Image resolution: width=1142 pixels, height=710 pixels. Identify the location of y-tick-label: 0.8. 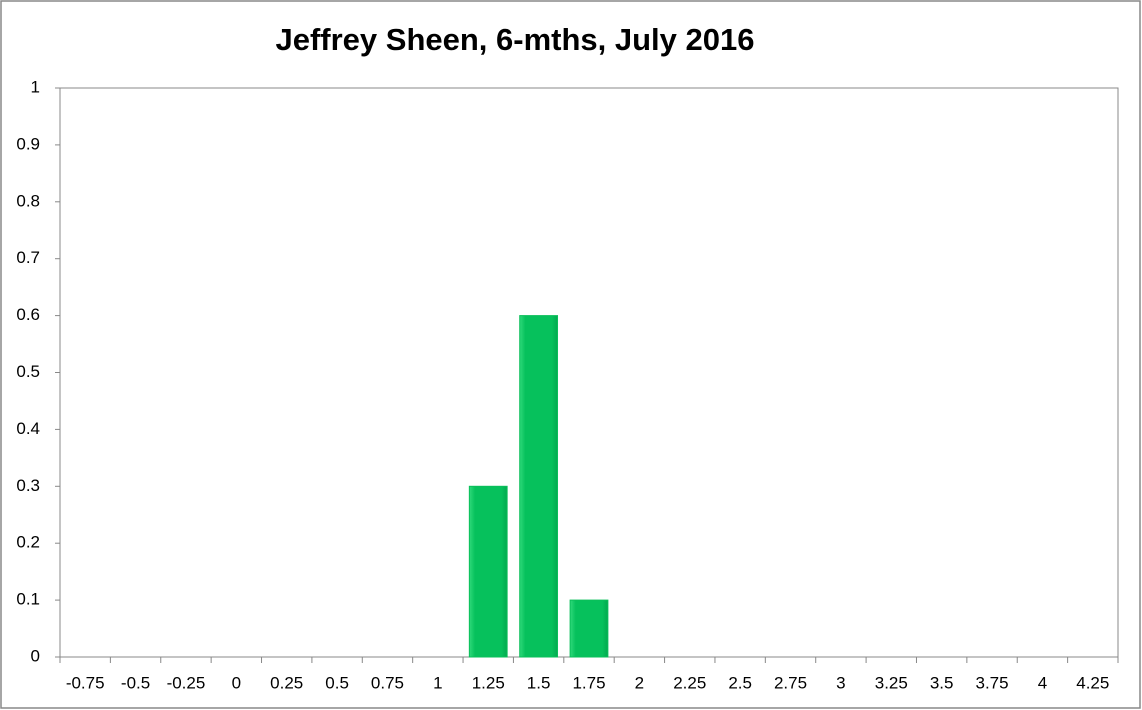
(28, 200).